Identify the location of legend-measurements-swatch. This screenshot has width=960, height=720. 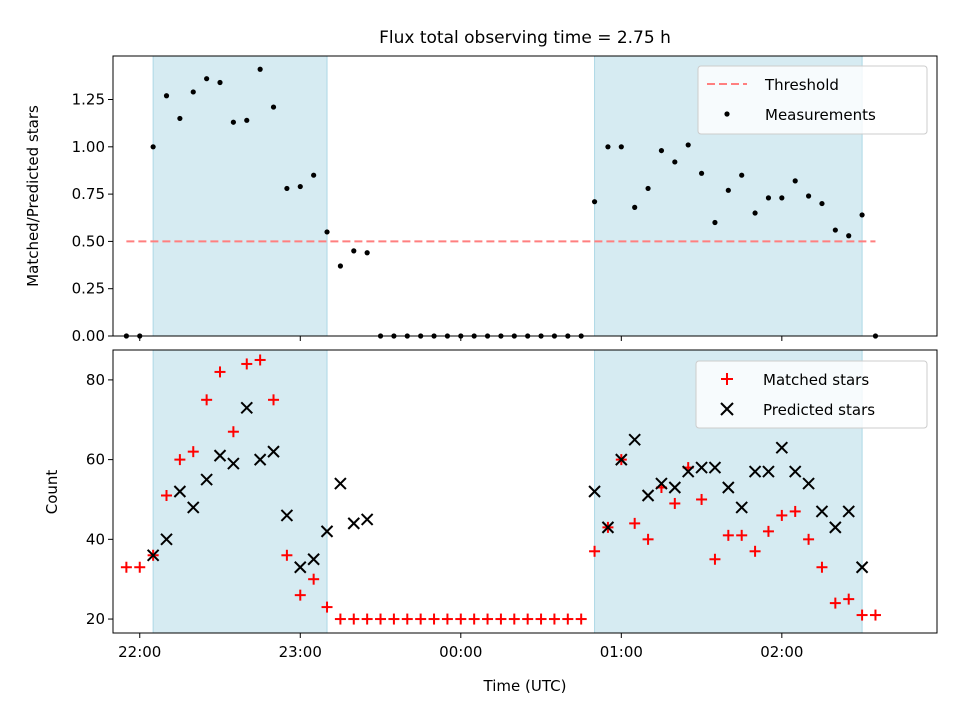
(727, 114).